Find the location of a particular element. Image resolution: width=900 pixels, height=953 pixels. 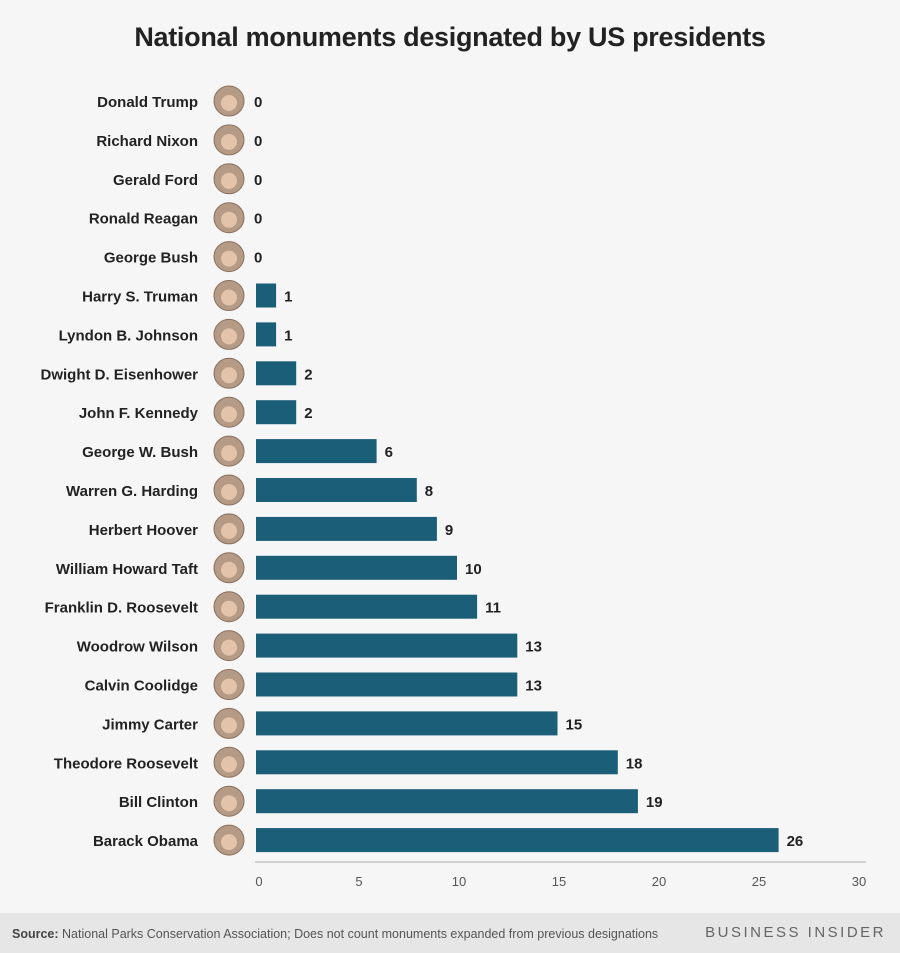

data-label: 26 is located at coordinates (795, 841).